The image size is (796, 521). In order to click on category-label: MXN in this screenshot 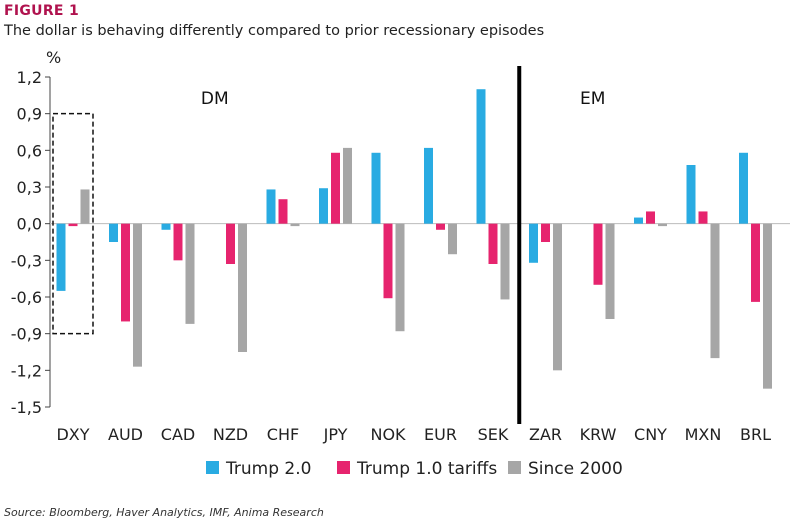, I will do `click(703, 434)`.